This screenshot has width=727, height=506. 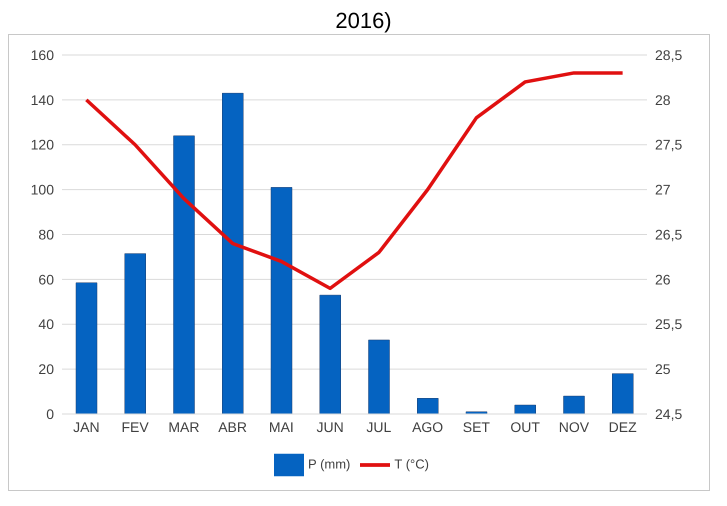 What do you see at coordinates (46, 279) in the screenshot?
I see `y-tick-label: 60` at bounding box center [46, 279].